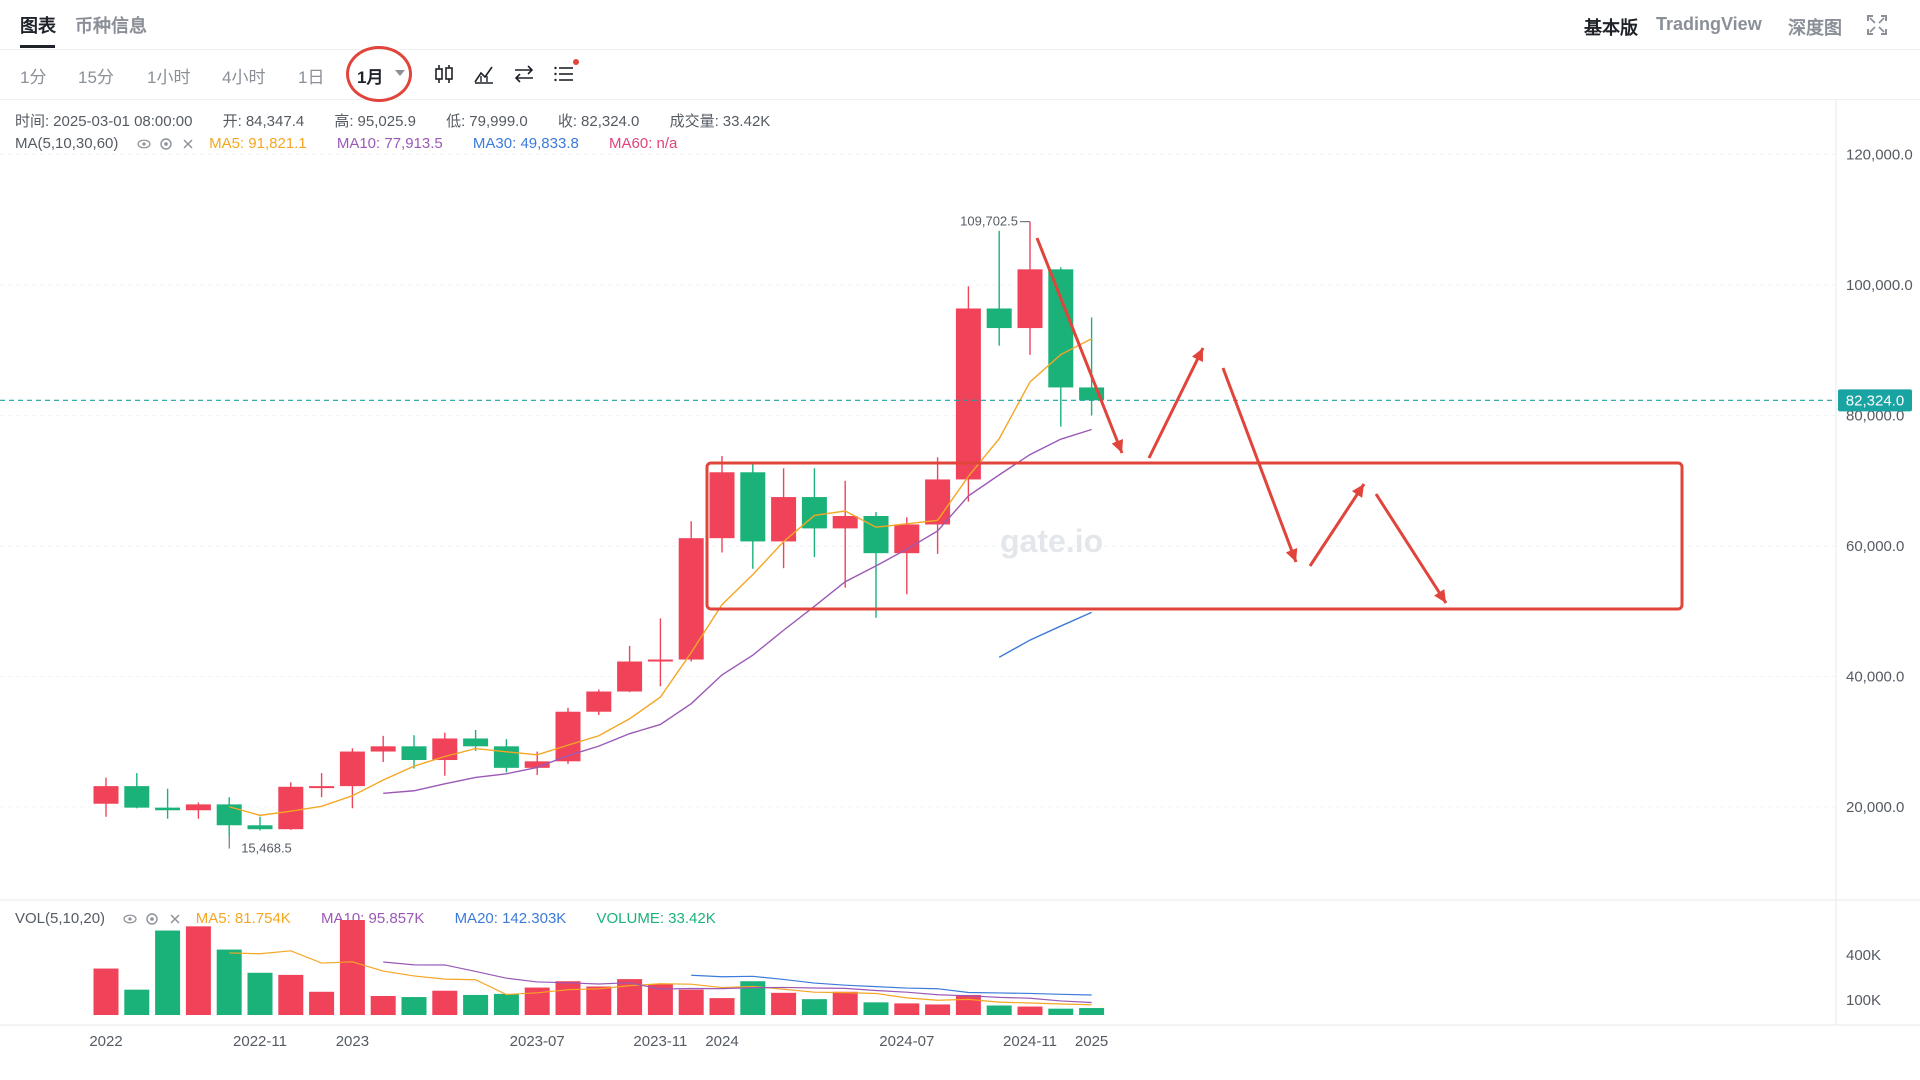  I want to click on active-tab-underline, so click(37, 46).